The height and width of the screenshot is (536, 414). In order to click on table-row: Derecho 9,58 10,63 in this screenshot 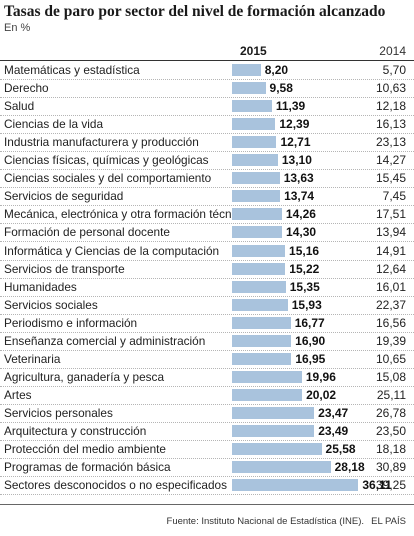, I will do `click(207, 89)`.